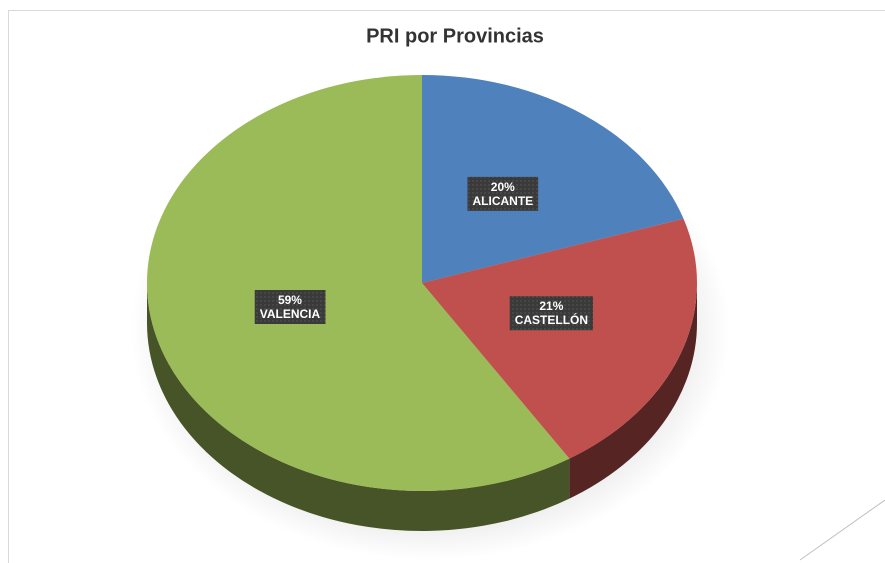 This screenshot has height=563, width=885. I want to click on data-label: 59% VALENCIA, so click(290, 307).